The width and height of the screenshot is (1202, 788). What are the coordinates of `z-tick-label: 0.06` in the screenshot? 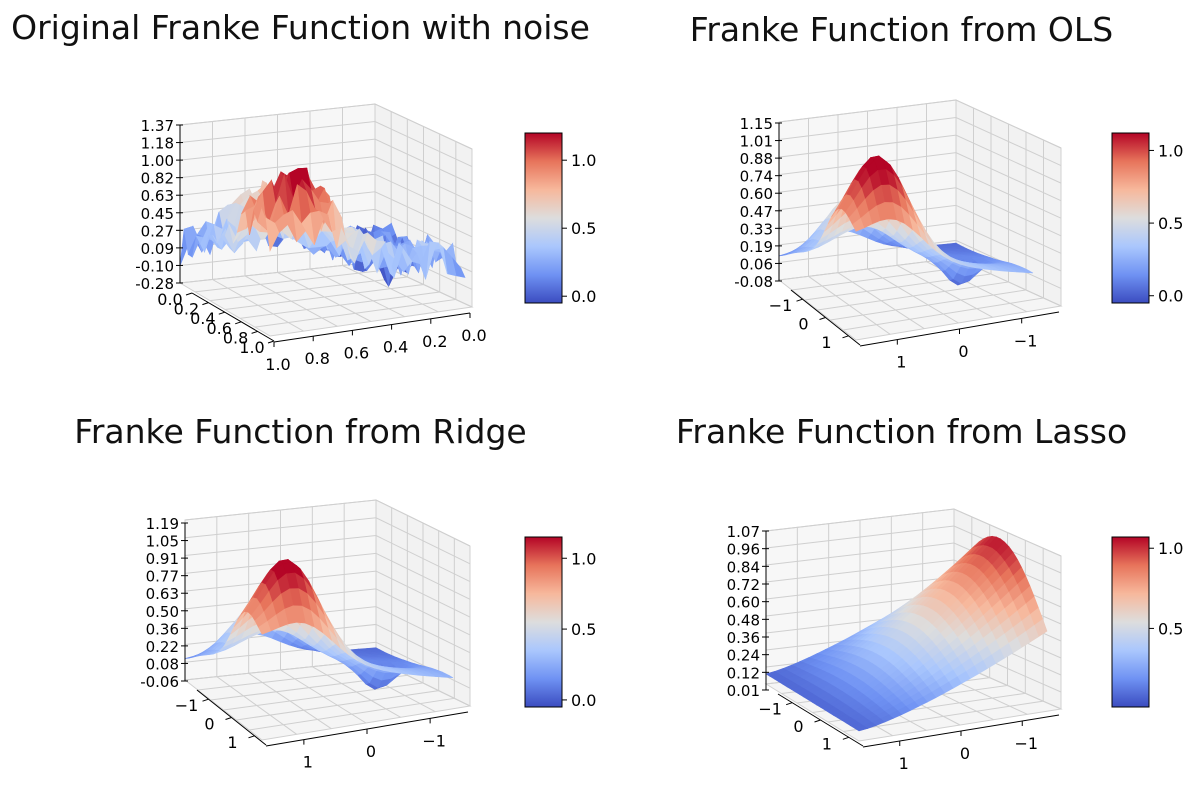 It's located at (756, 264).